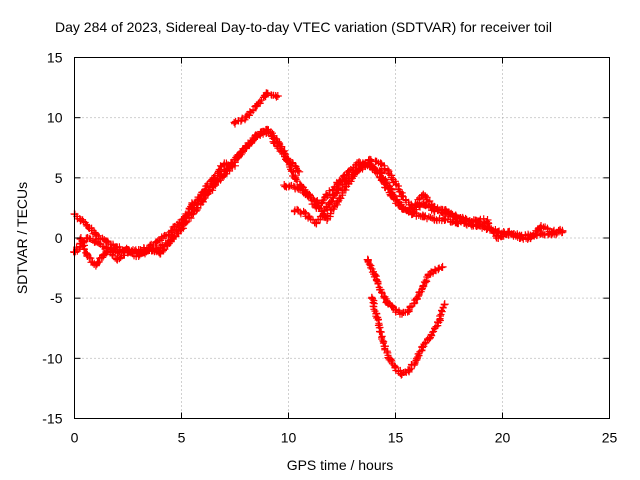  Describe the element at coordinates (610, 438) in the screenshot. I see `x-tick-label: 25` at that location.